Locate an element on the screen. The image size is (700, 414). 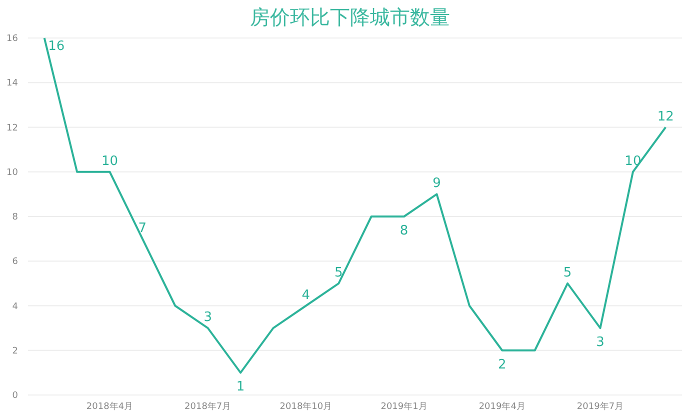
chart-title: 房价环比下降城市数量 is located at coordinates (350, 17).